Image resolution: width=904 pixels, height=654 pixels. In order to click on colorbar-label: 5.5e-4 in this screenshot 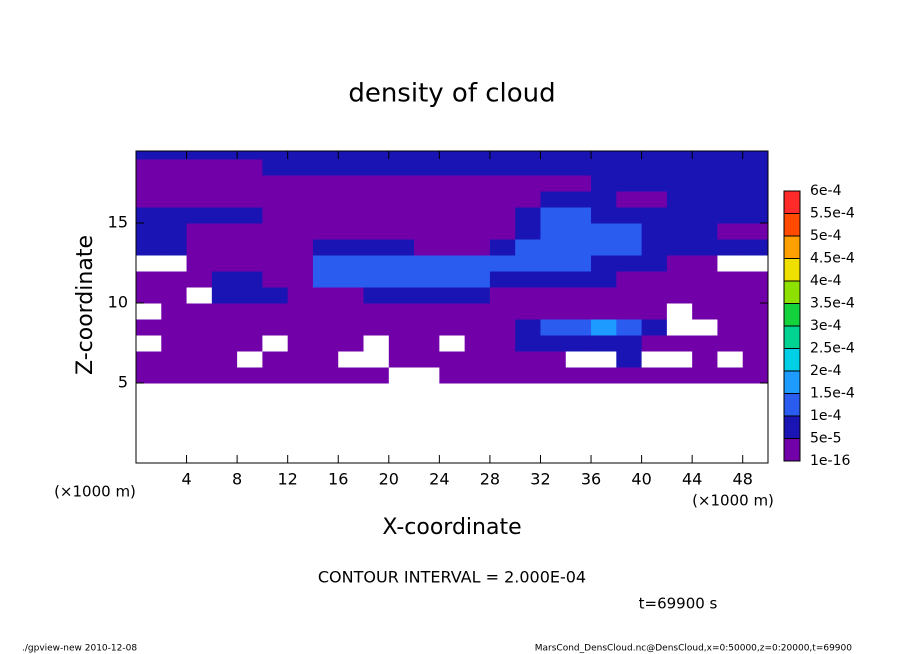, I will do `click(832, 214)`.